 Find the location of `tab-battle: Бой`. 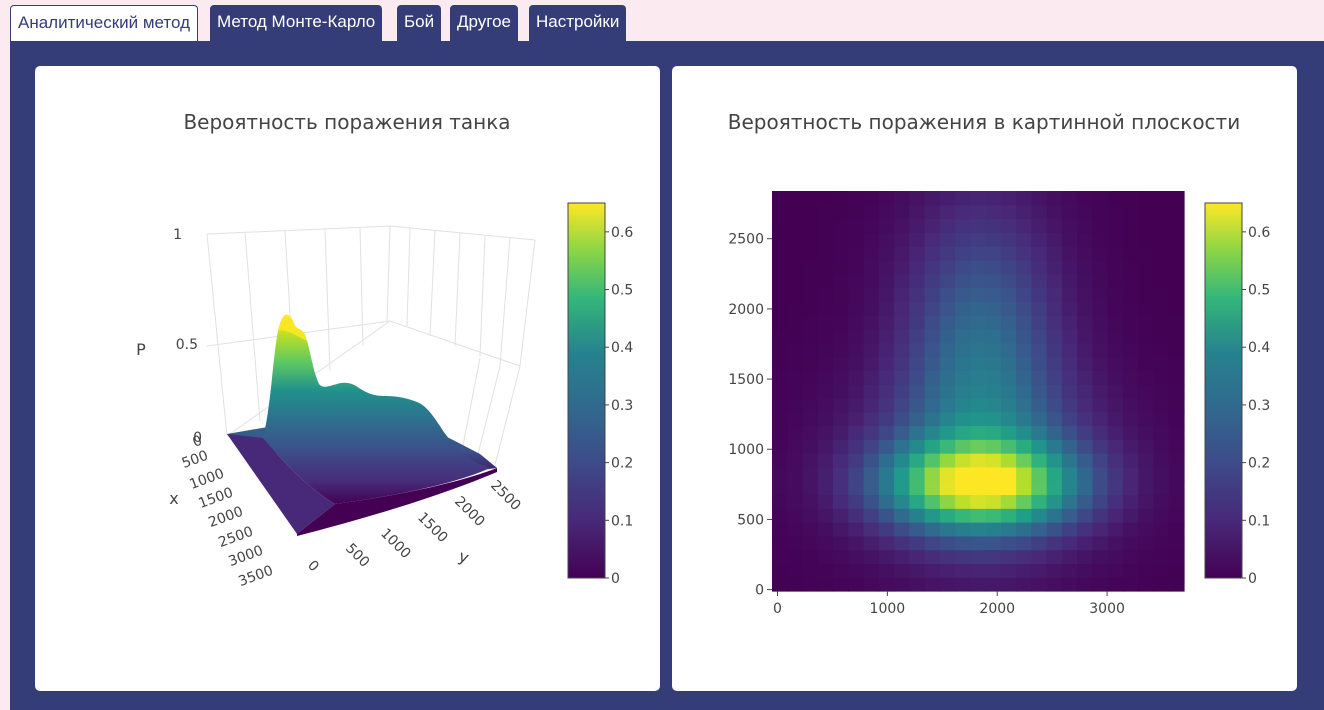

tab-battle: Бой is located at coordinates (419, 23).